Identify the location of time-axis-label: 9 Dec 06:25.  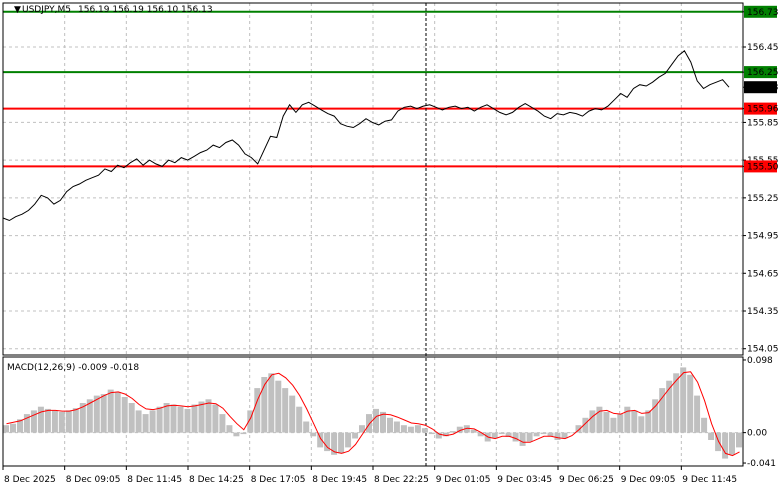
(586, 480).